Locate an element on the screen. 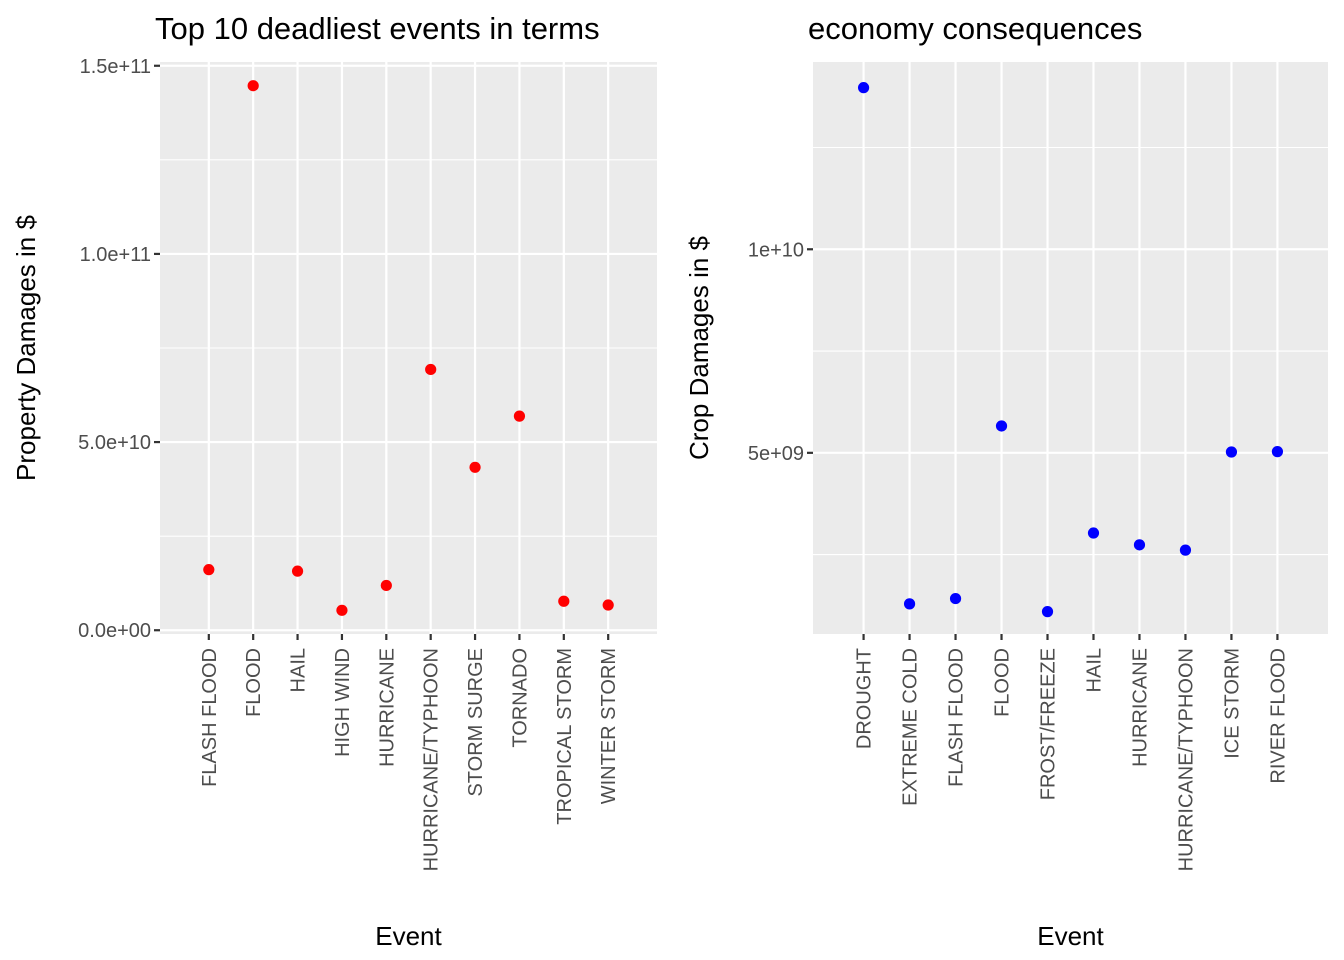 The height and width of the screenshot is (960, 1344). chart-title: economy consequences is located at coordinates (975, 28).